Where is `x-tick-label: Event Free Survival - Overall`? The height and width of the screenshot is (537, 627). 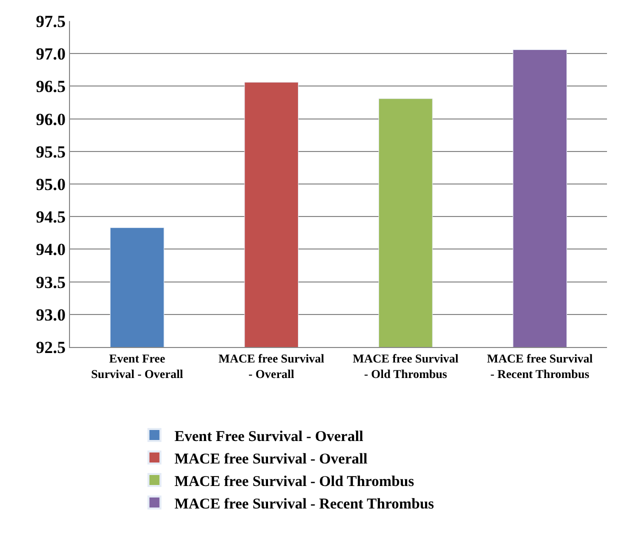
x-tick-label: Event Free Survival - Overall is located at coordinates (137, 366).